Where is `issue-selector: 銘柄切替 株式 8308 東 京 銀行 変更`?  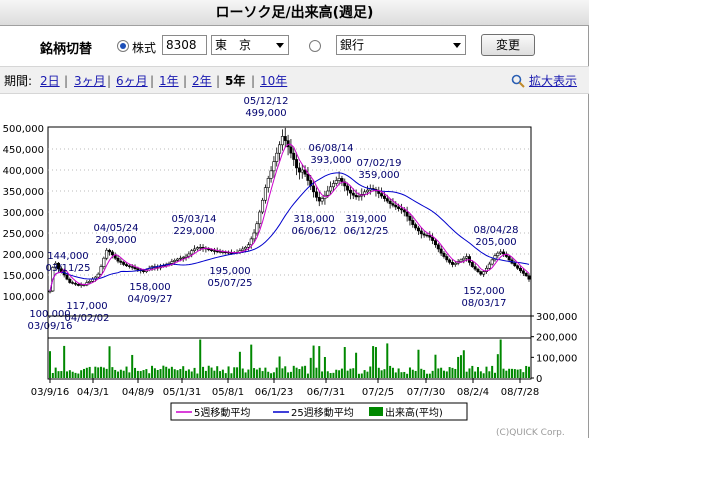
issue-selector: 銘柄切替 株式 8308 東 京 銀行 変更 is located at coordinates (294, 46).